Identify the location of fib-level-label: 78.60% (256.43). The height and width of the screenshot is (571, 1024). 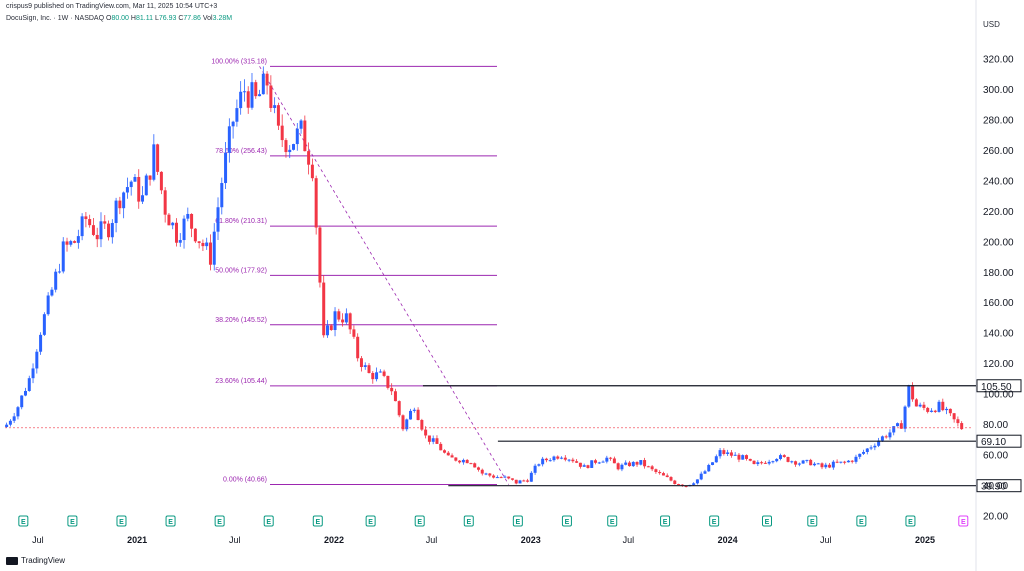
(241, 151).